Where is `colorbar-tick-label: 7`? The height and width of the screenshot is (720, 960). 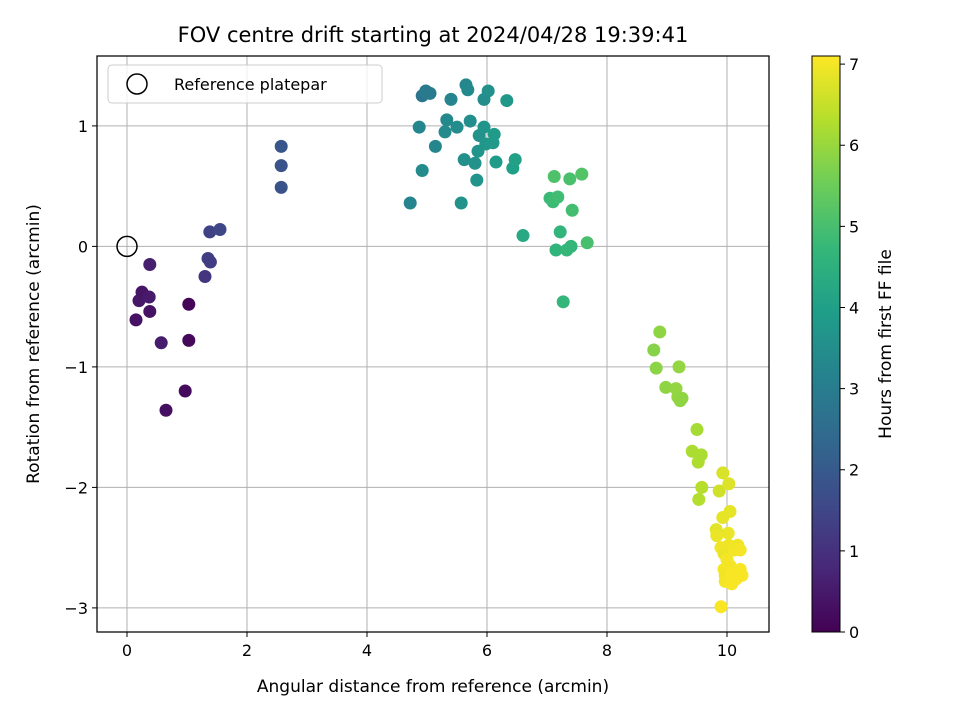
colorbar-tick-label: 7 is located at coordinates (854, 64).